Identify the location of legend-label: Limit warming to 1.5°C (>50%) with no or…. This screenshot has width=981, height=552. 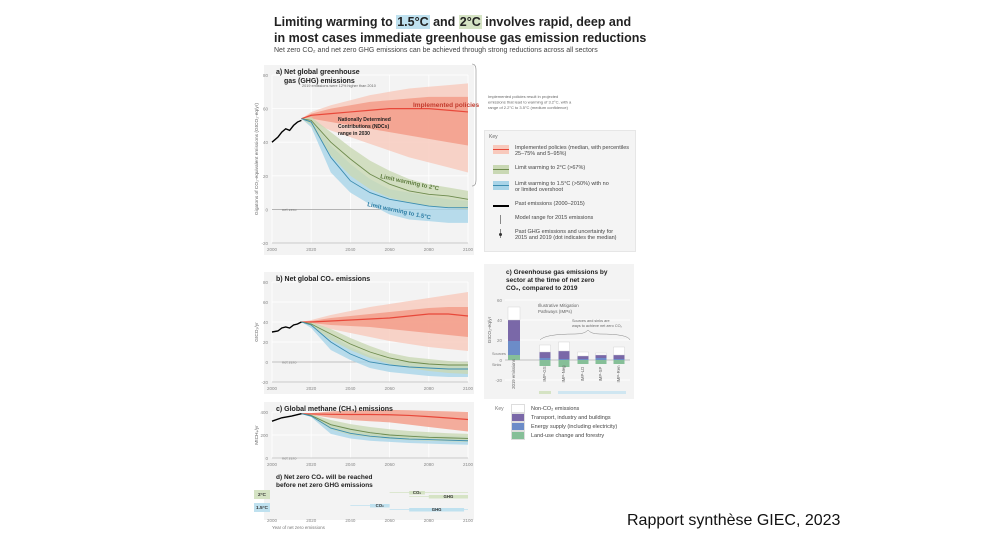
(562, 187).